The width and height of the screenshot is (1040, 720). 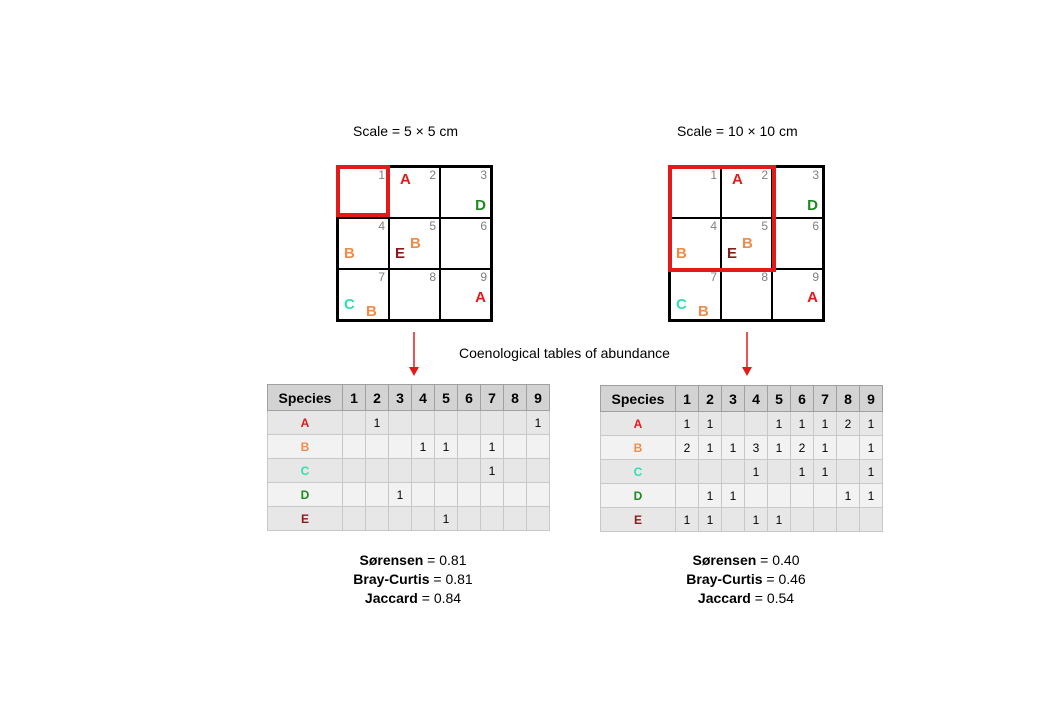 I want to click on unit-column-header: 7, so click(x=492, y=397).